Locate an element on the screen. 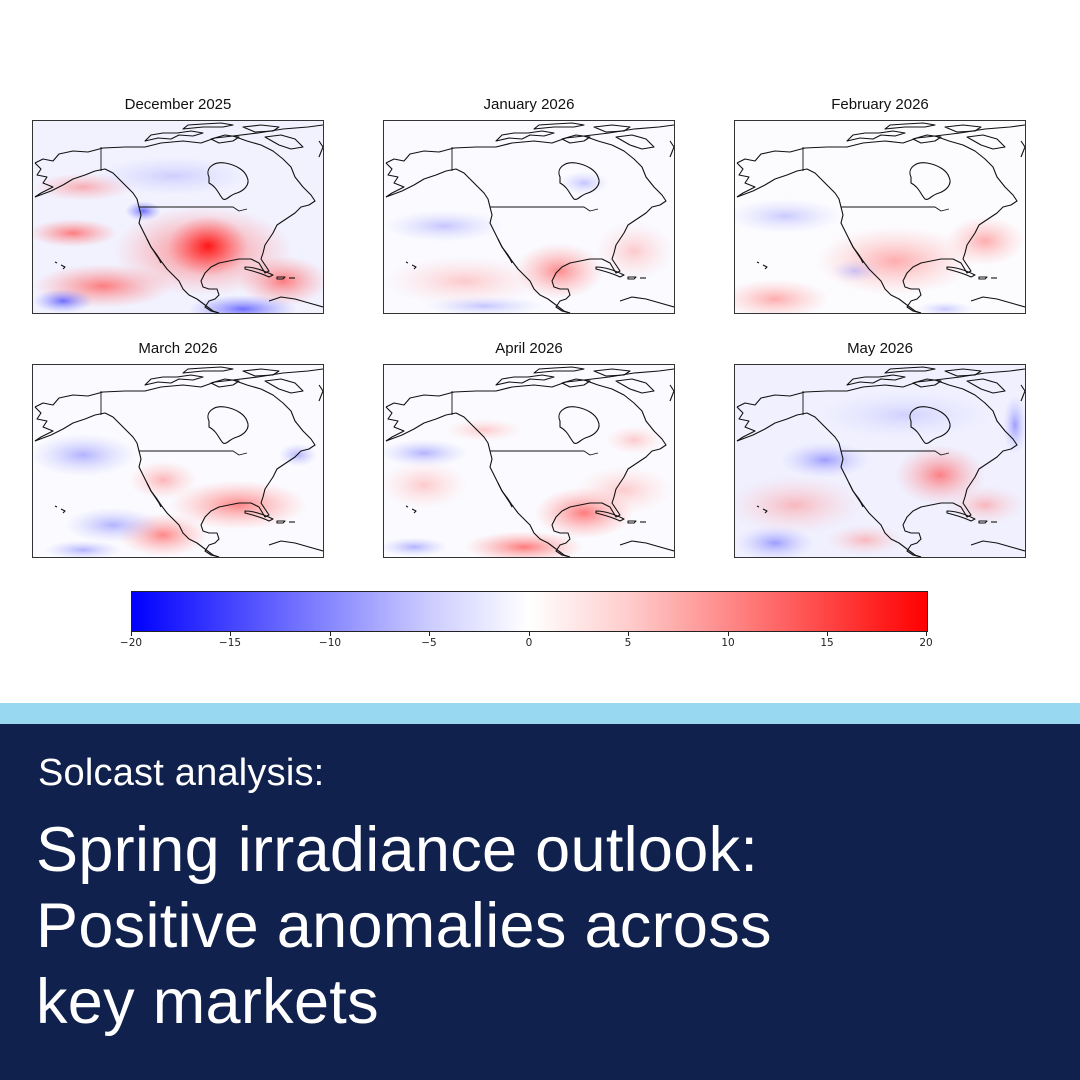 Image resolution: width=1080 pixels, height=1080 pixels. colorbar is located at coordinates (529, 611).